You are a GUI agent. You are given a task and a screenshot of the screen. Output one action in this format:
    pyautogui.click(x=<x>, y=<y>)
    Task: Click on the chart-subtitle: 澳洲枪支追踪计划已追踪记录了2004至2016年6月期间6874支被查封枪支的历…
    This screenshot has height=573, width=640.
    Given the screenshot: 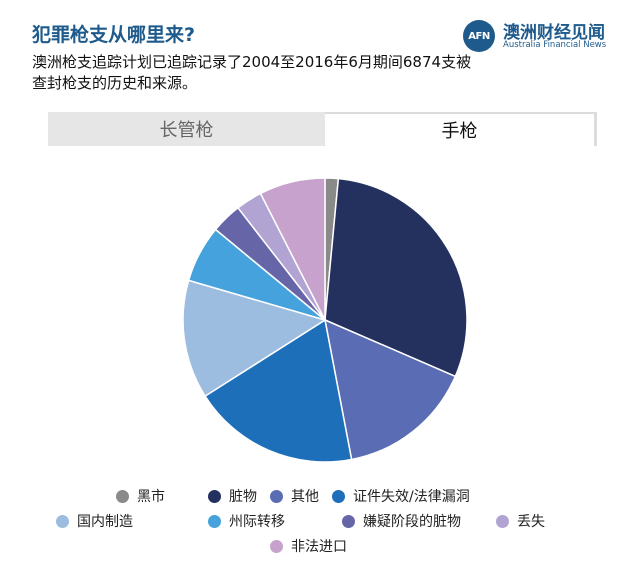 What is the action you would take?
    pyautogui.click(x=252, y=72)
    